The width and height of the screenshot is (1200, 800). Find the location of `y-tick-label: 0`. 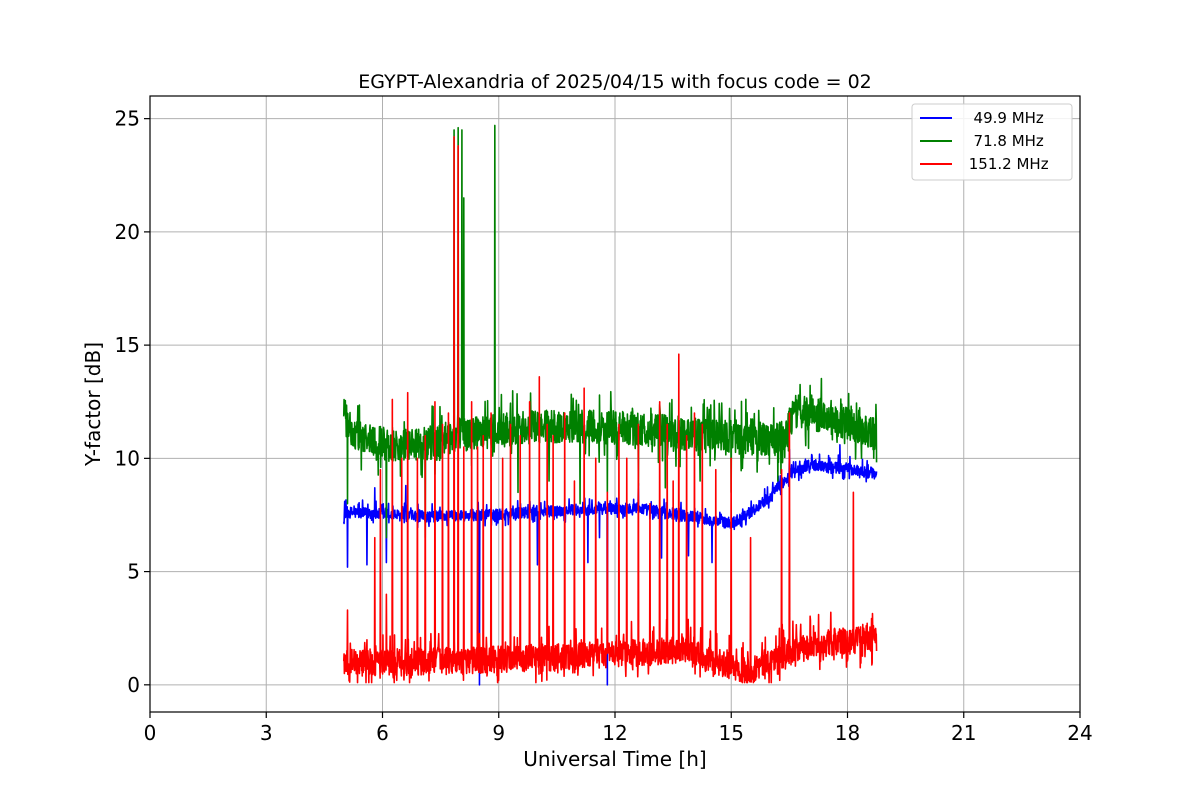

y-tick-label: 0 is located at coordinates (133, 685).